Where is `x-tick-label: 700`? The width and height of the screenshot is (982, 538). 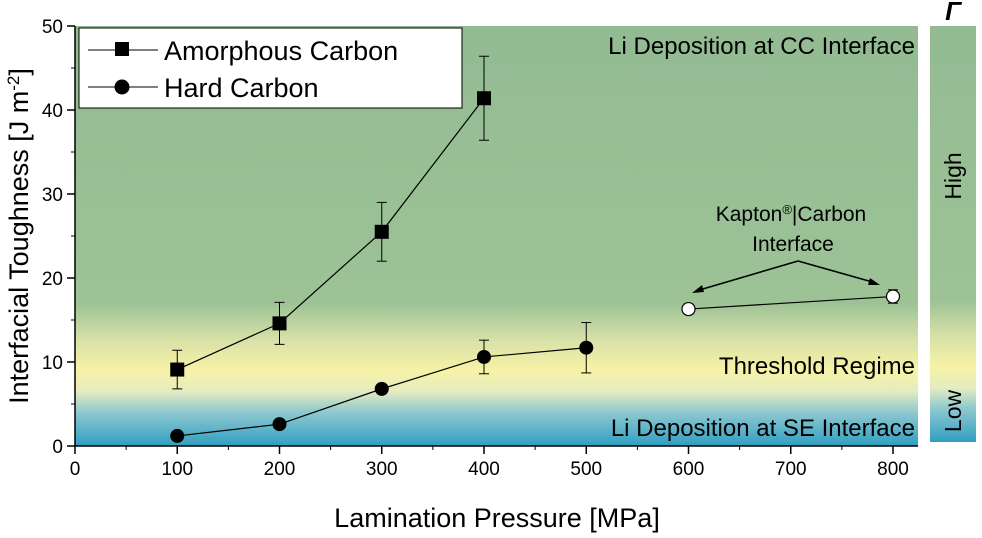 x-tick-label: 700 is located at coordinates (791, 469).